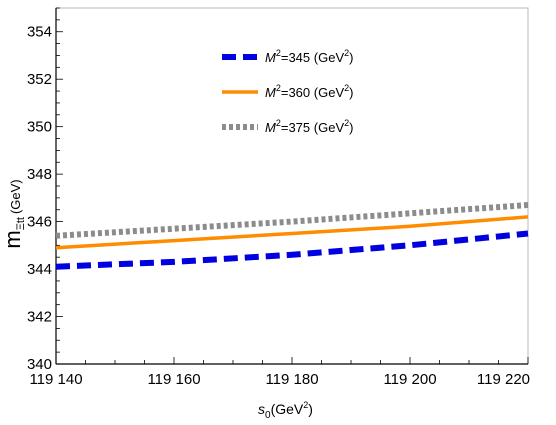 The image size is (556, 425). Describe the element at coordinates (39, 364) in the screenshot. I see `y-tick-label: 340` at that location.